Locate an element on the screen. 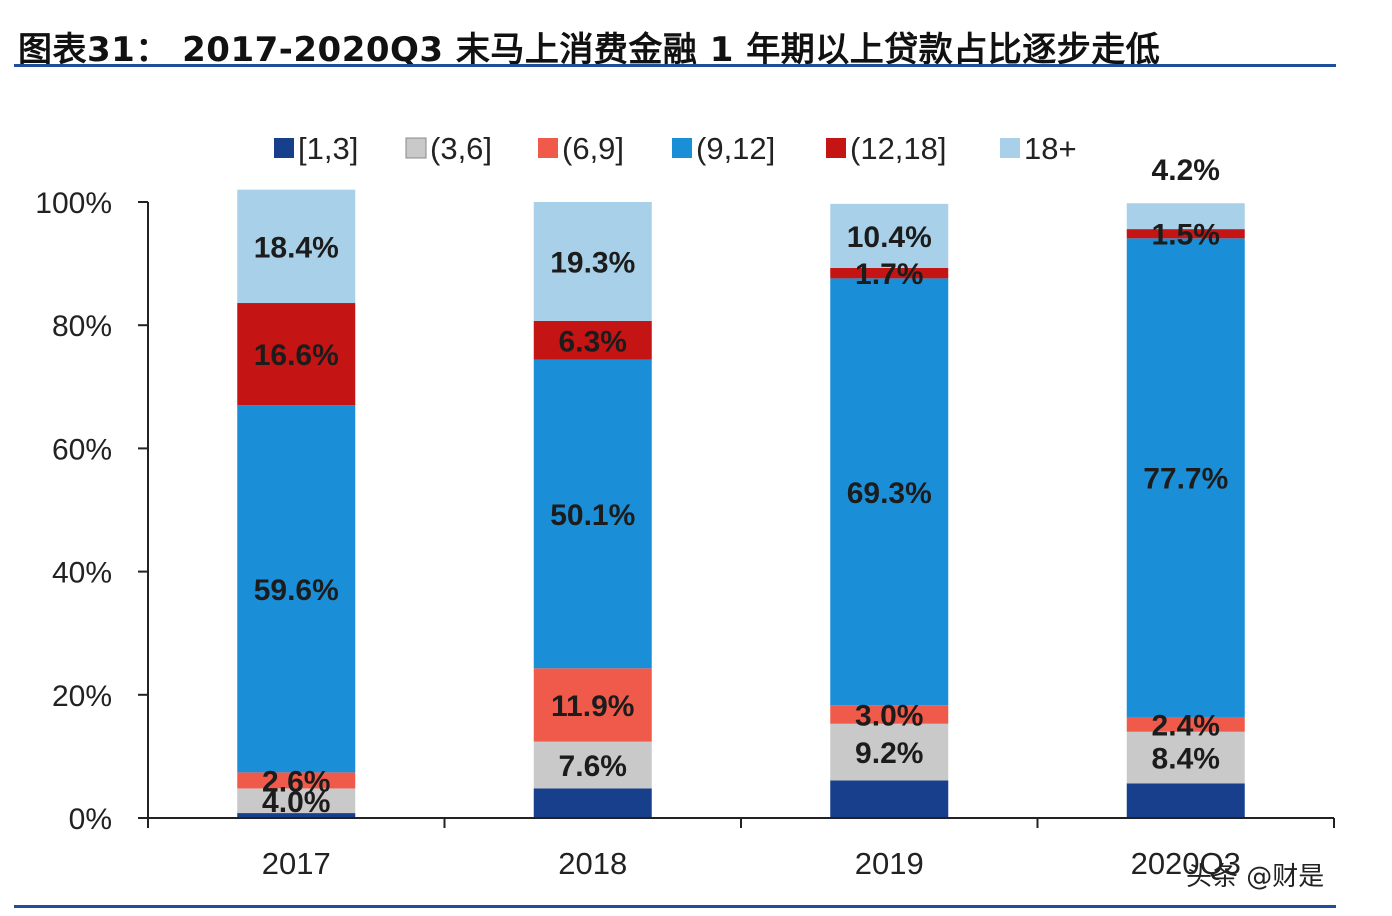  x-category-label: 2018 is located at coordinates (592, 863).